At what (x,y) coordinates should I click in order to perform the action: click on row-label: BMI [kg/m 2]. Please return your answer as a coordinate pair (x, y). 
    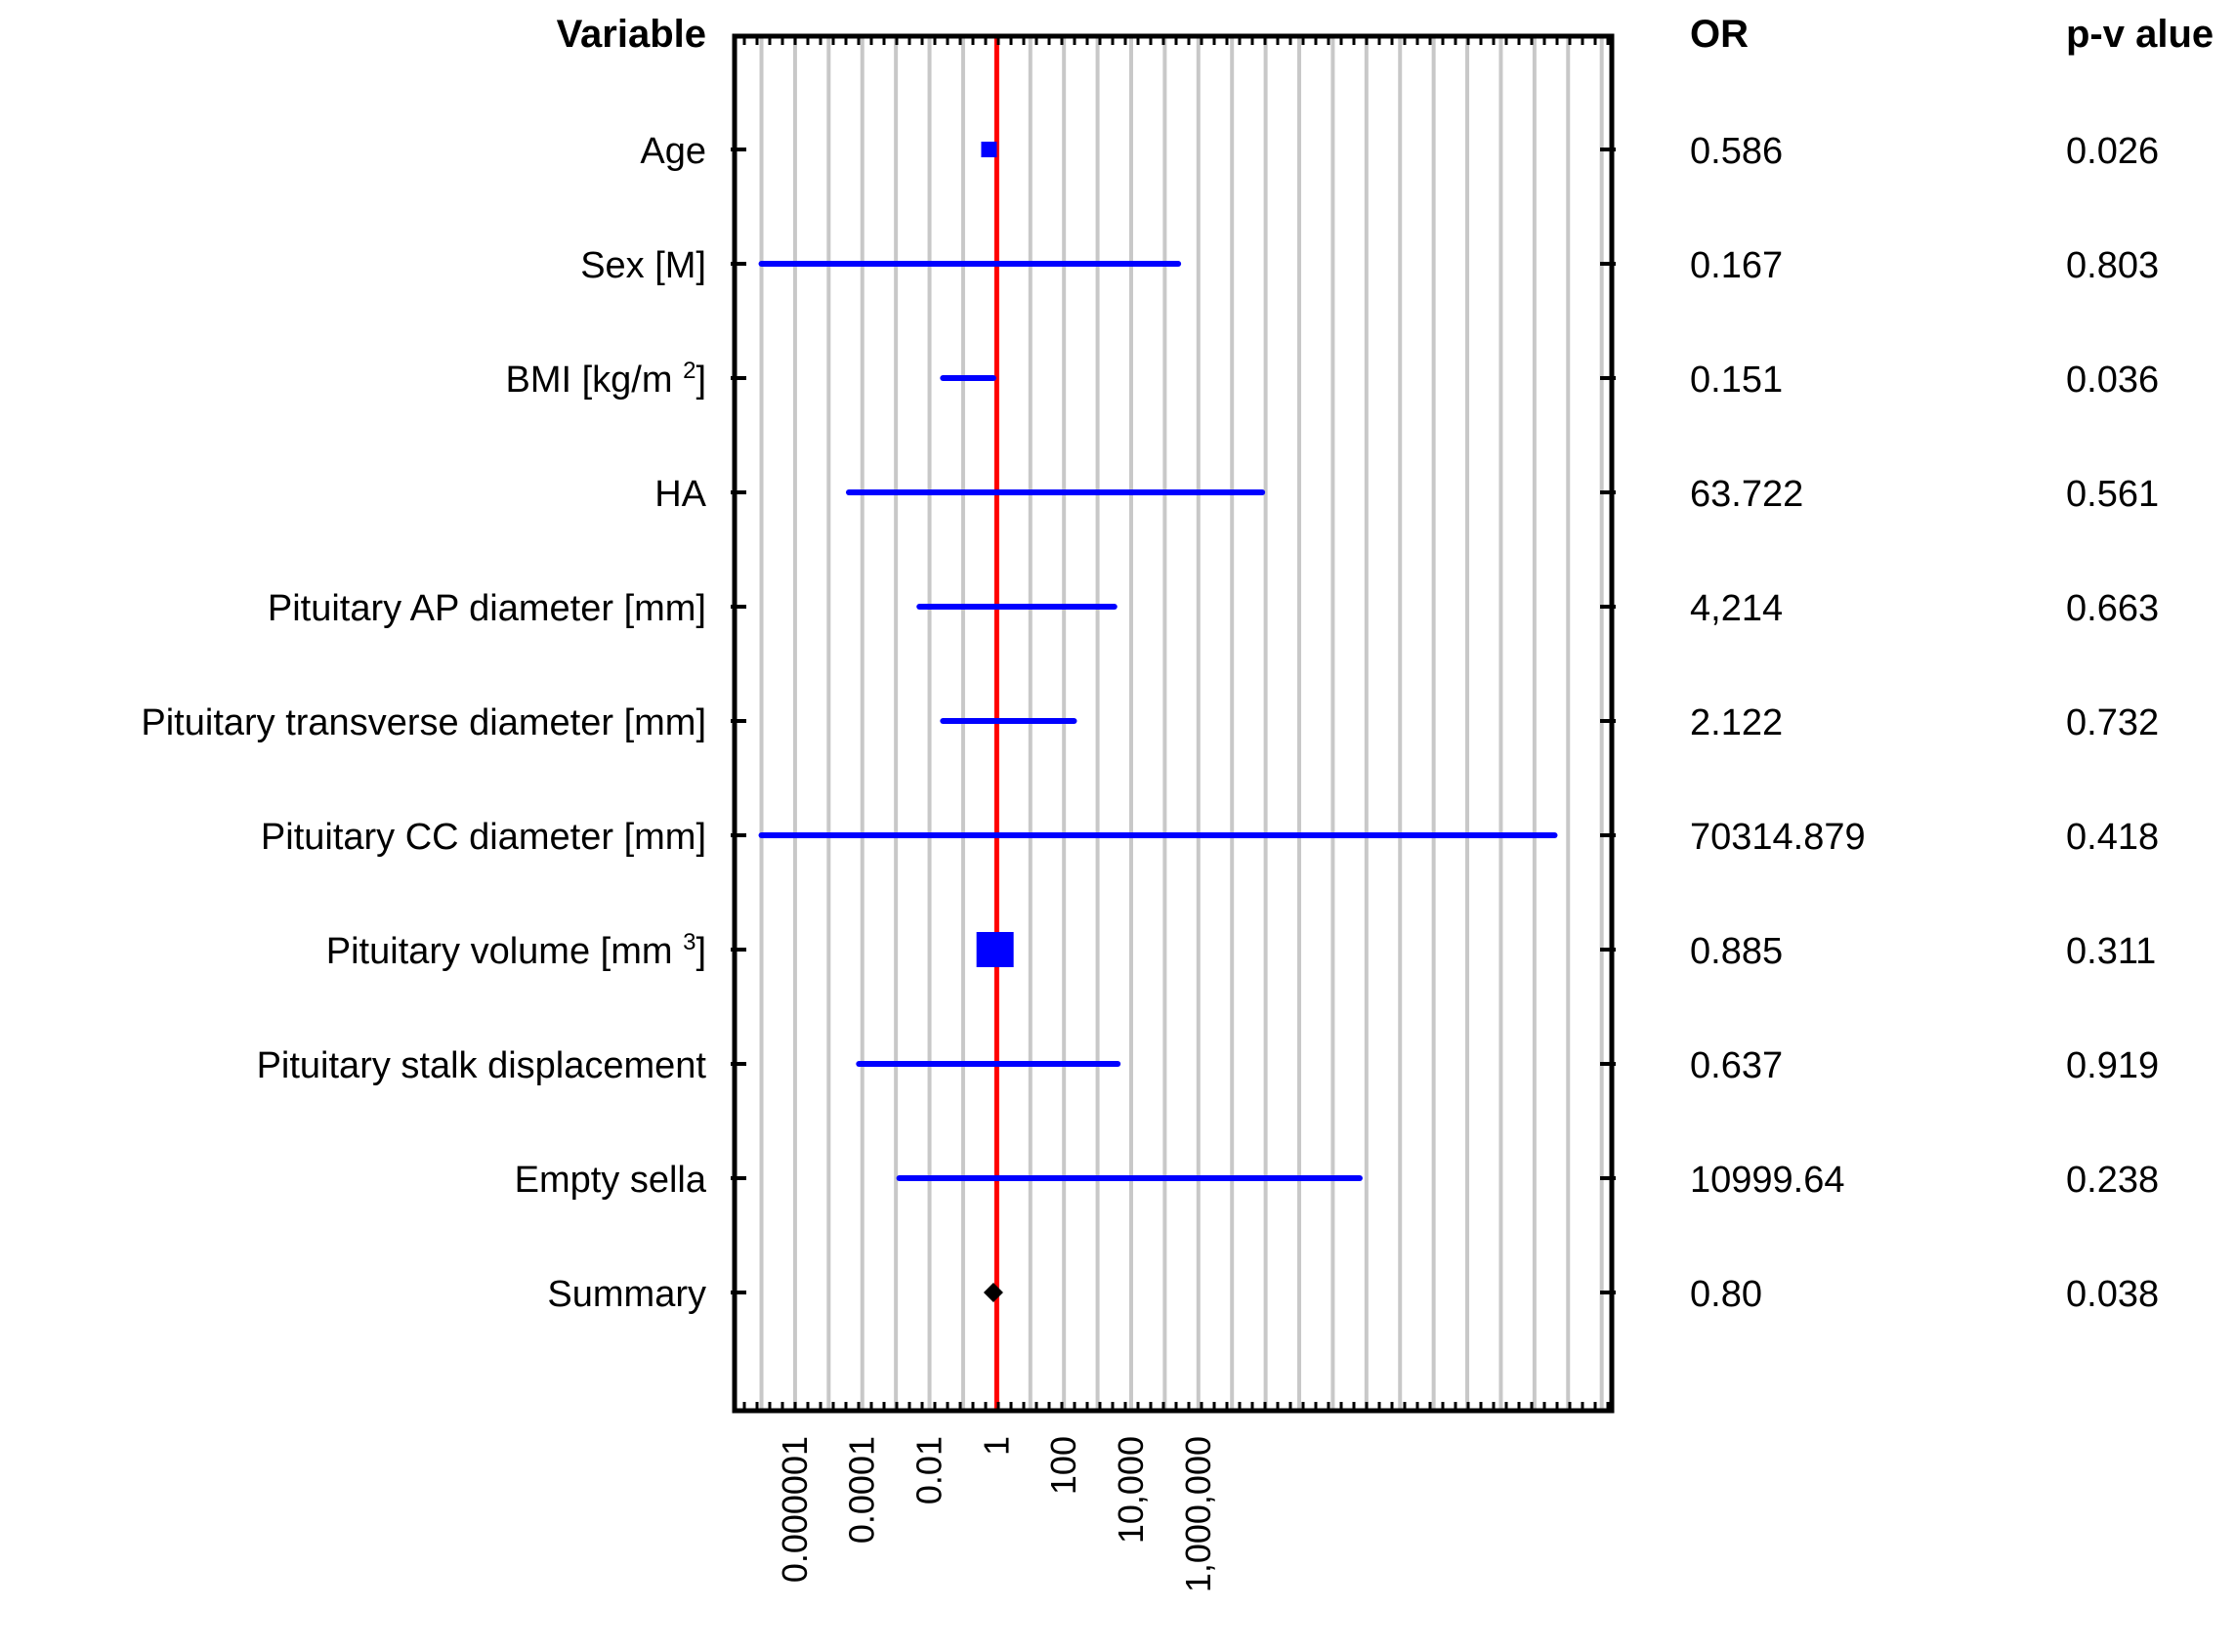
    Looking at the image, I should click on (607, 379).